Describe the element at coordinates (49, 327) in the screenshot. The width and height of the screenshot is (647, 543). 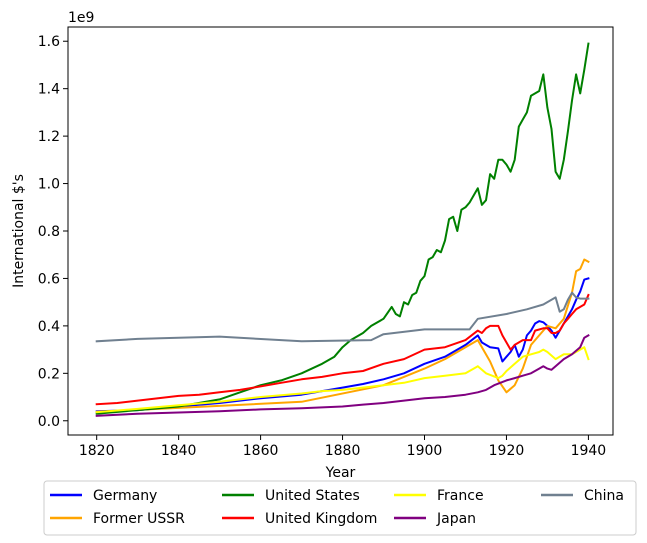
I see `y-tick-label: 0.4` at that location.